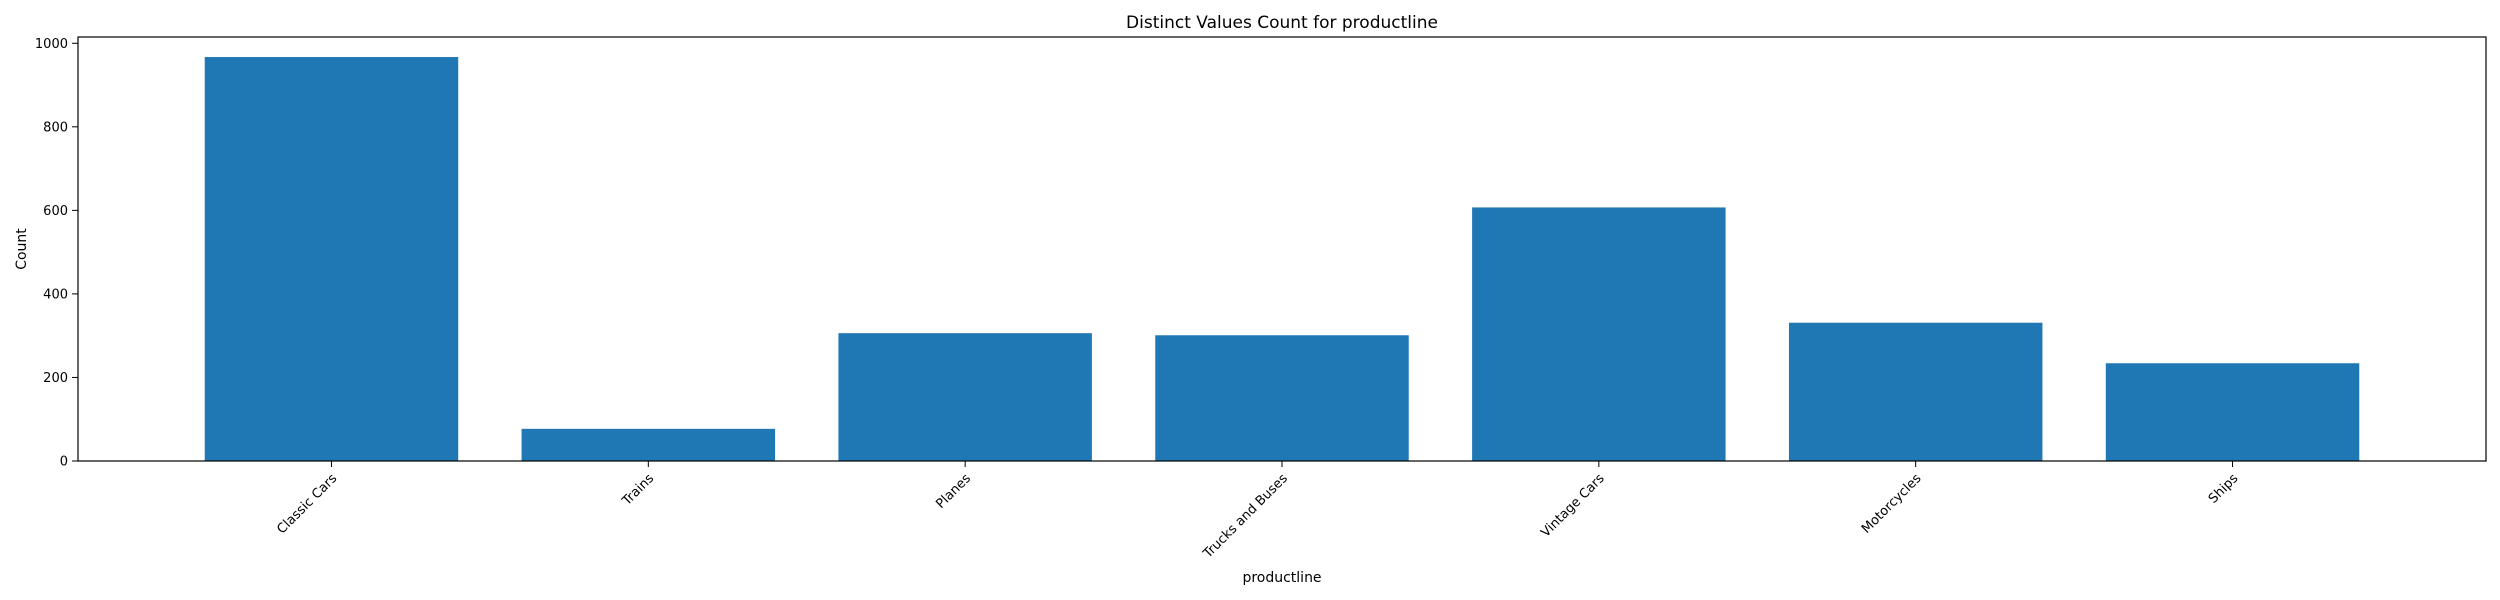 This screenshot has height=600, width=2500. I want to click on y-tick-label: 600, so click(55, 211).